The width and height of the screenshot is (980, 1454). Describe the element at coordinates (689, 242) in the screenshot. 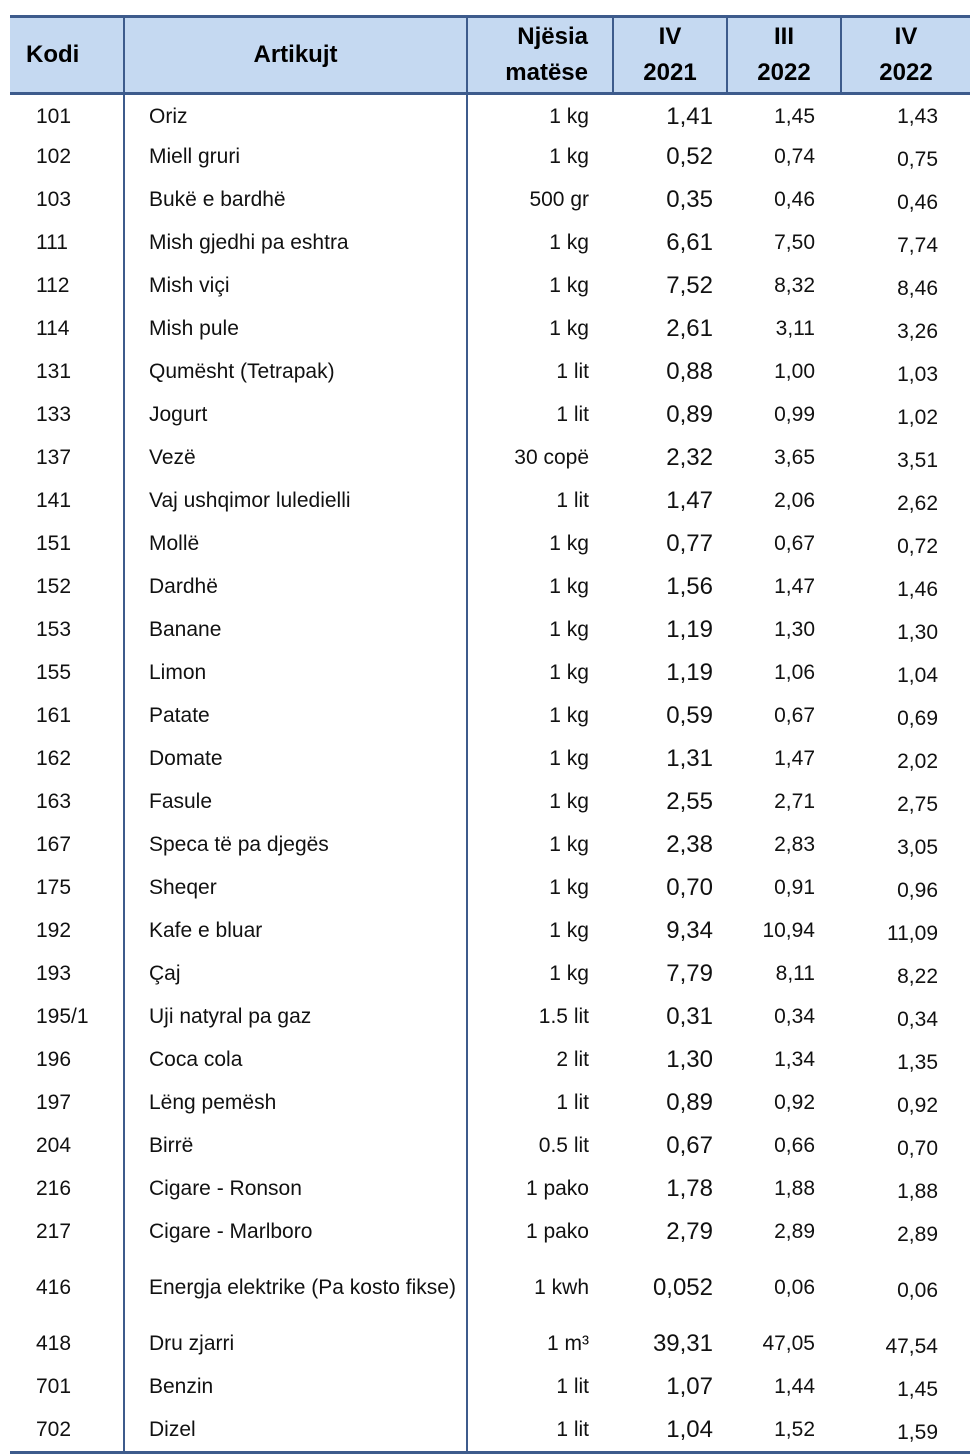

I see `cell-value-iv-2021: 6,61` at that location.